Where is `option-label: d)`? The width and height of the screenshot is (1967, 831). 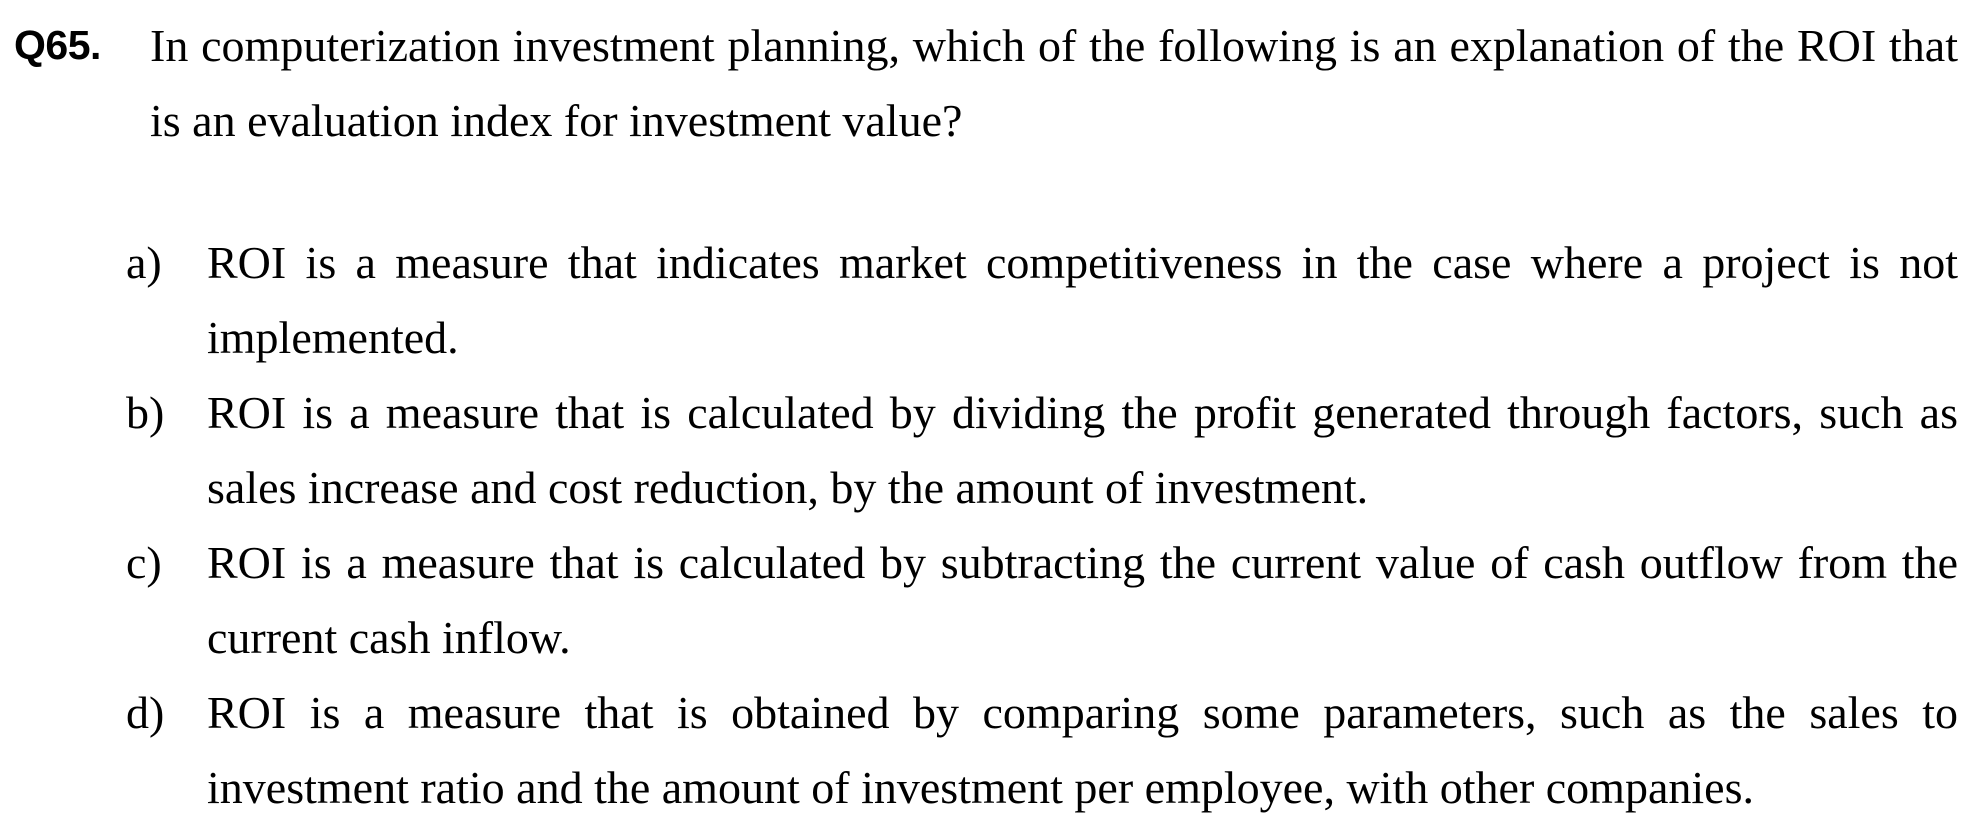 option-label: d) is located at coordinates (145, 712).